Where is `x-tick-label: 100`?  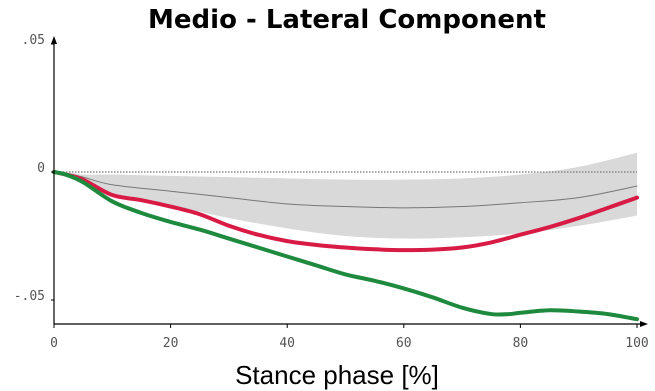
x-tick-label: 100 is located at coordinates (636, 343).